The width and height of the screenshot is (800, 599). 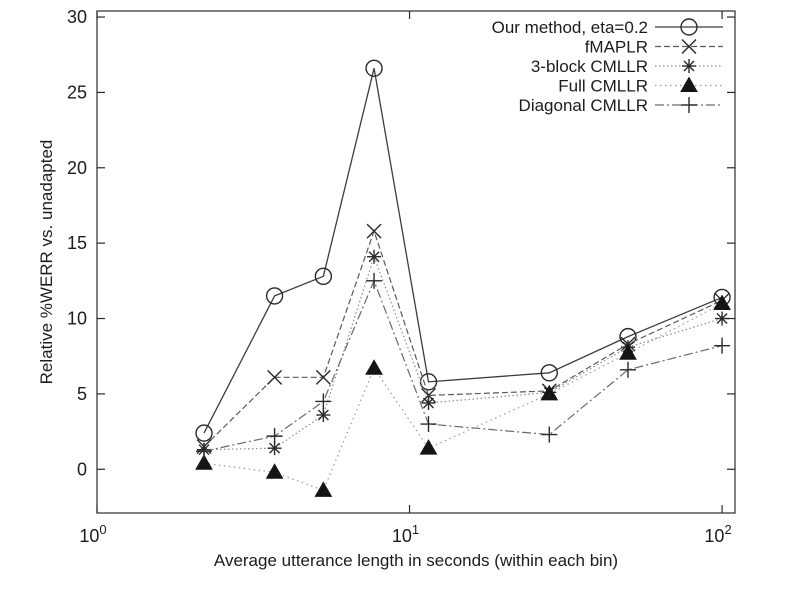 I want to click on y-tick-label: 10, so click(x=77, y=319).